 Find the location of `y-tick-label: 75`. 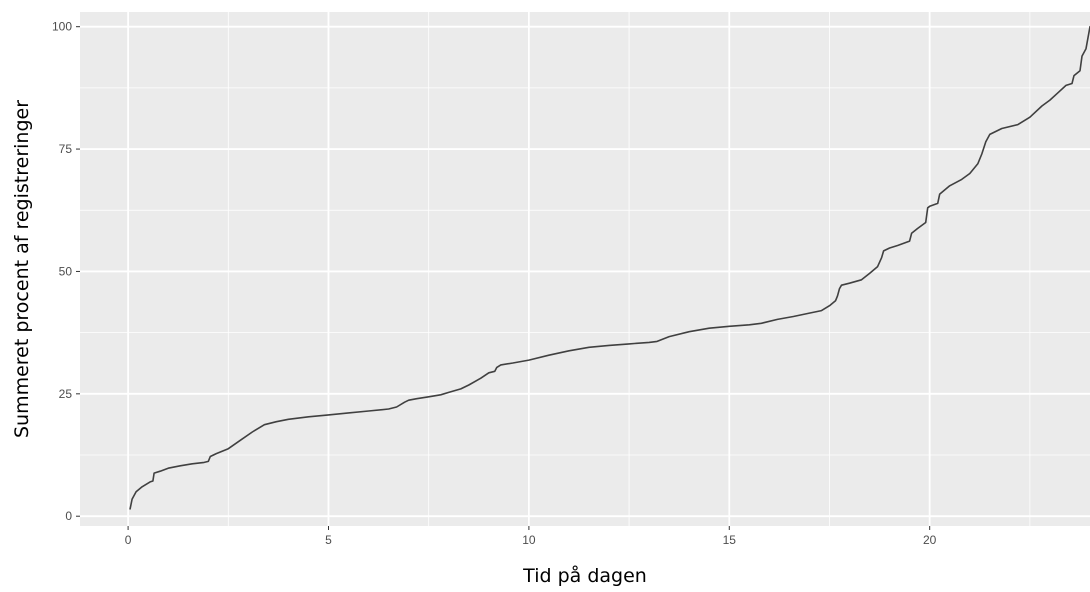

y-tick-label: 75 is located at coordinates (66, 149).